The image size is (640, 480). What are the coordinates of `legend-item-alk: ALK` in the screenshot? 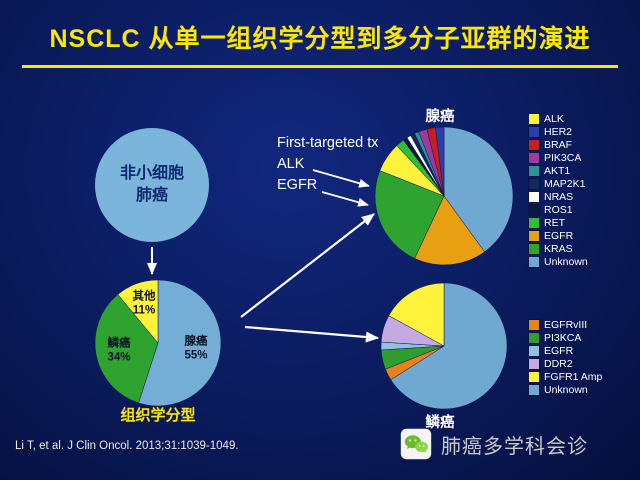 It's located at (558, 119).